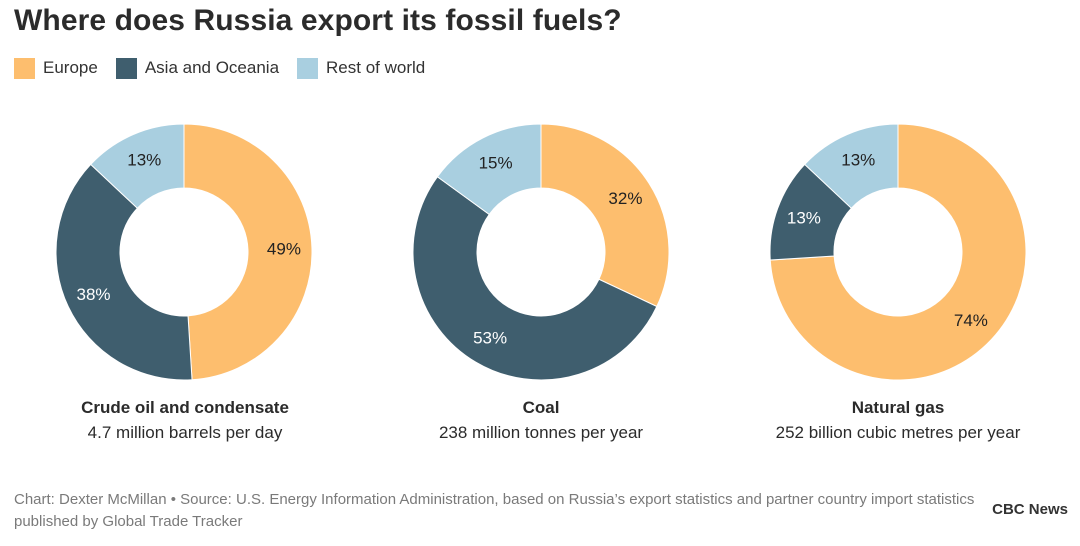 This screenshot has height=546, width=1080. Describe the element at coordinates (308, 68) in the screenshot. I see `legend-swatch-rest-of-world` at that location.